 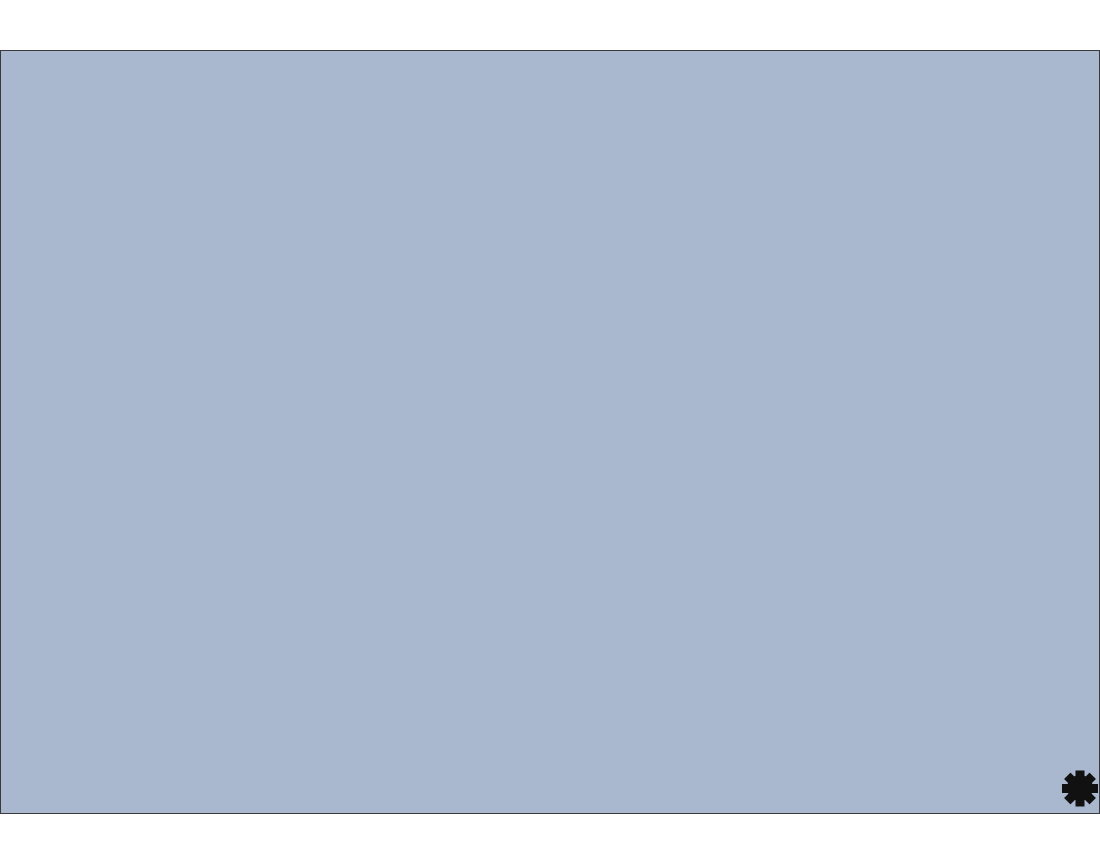 I want to click on colorbar, so click(x=550, y=832).